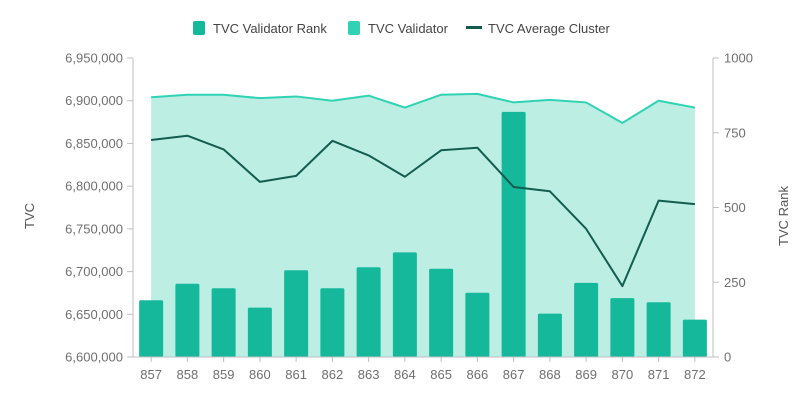 The width and height of the screenshot is (810, 402). I want to click on left-tick-label: 6,950,000, so click(94, 58).